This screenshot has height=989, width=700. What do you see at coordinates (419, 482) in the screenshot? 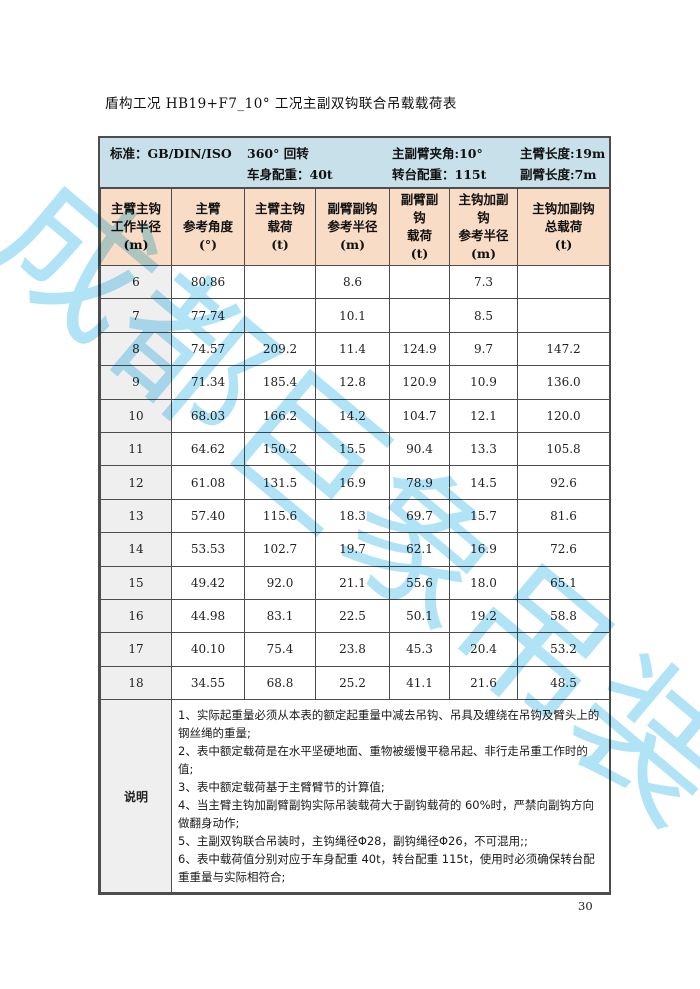
I see `value-cell: 78.9` at bounding box center [419, 482].